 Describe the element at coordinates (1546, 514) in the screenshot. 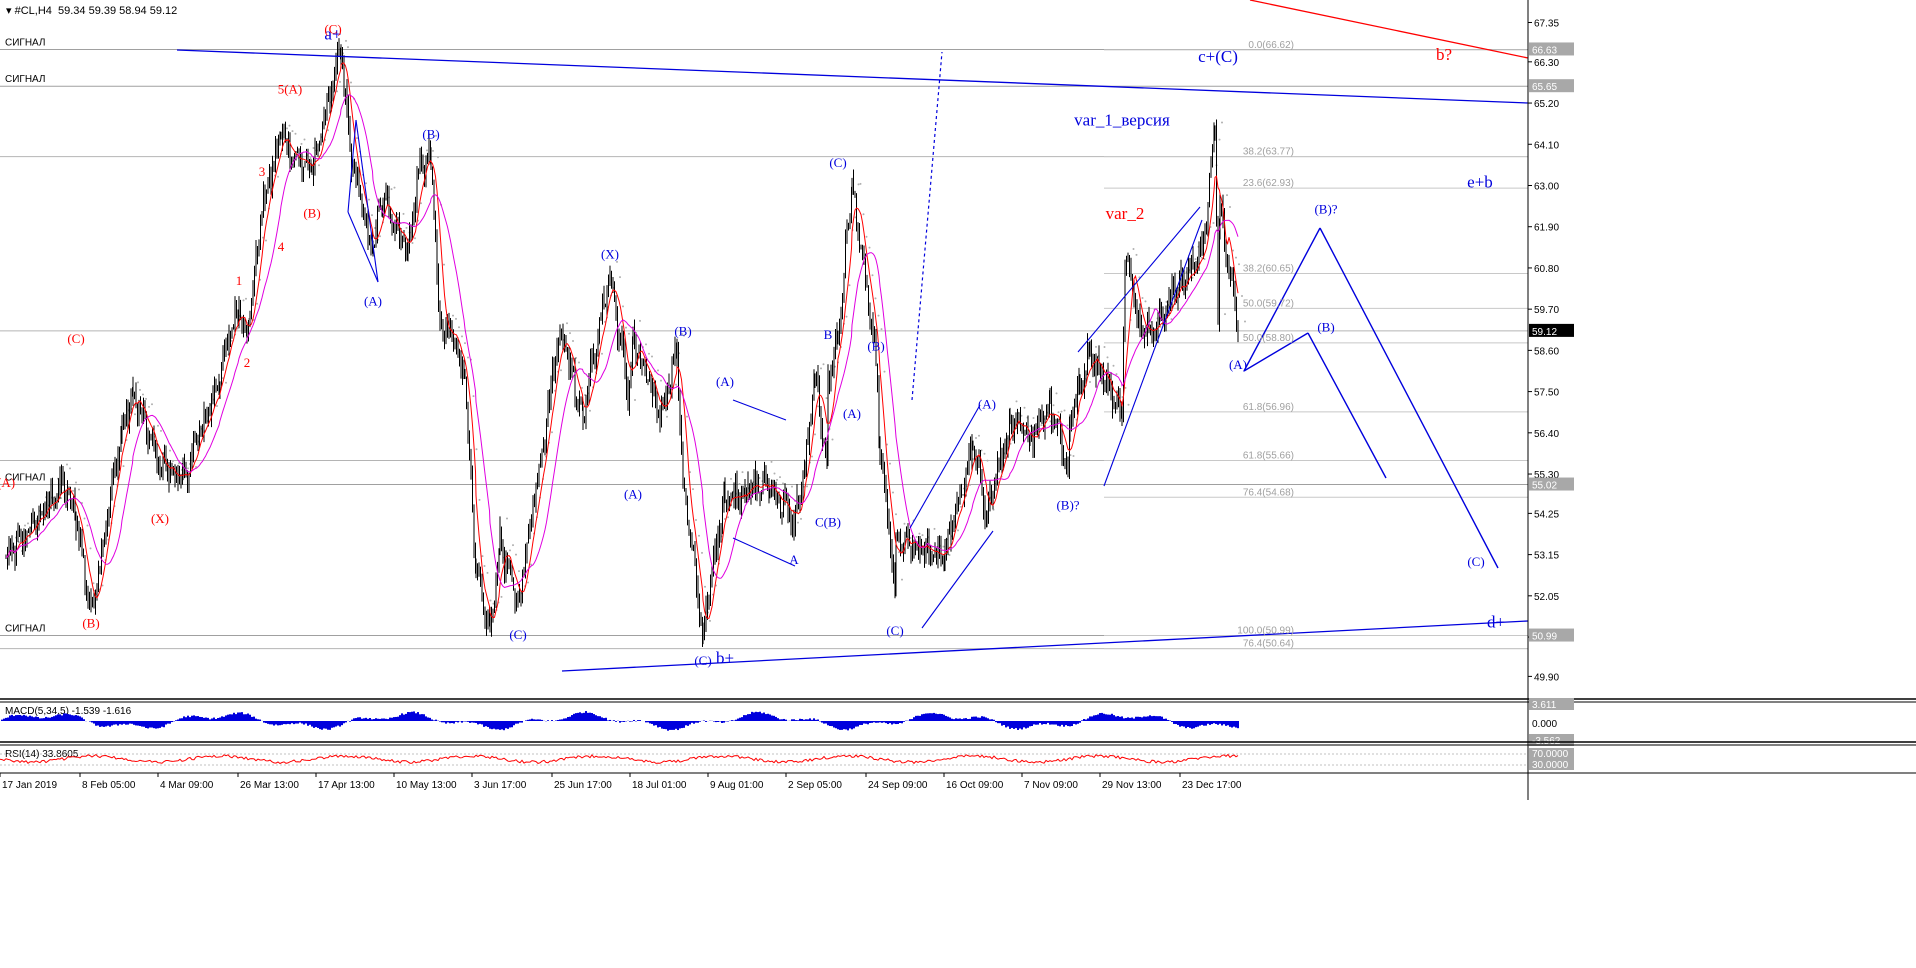

I see `price-tick-label: 54.25` at that location.